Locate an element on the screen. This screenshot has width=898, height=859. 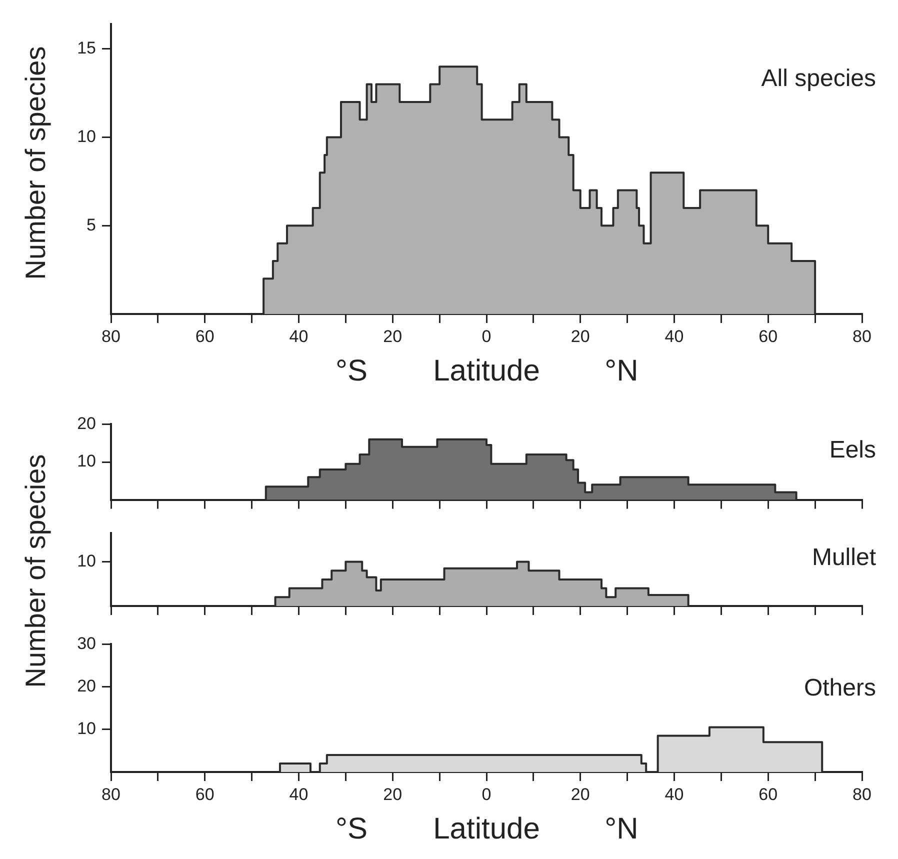
text: All species is located at coordinates (818, 78).